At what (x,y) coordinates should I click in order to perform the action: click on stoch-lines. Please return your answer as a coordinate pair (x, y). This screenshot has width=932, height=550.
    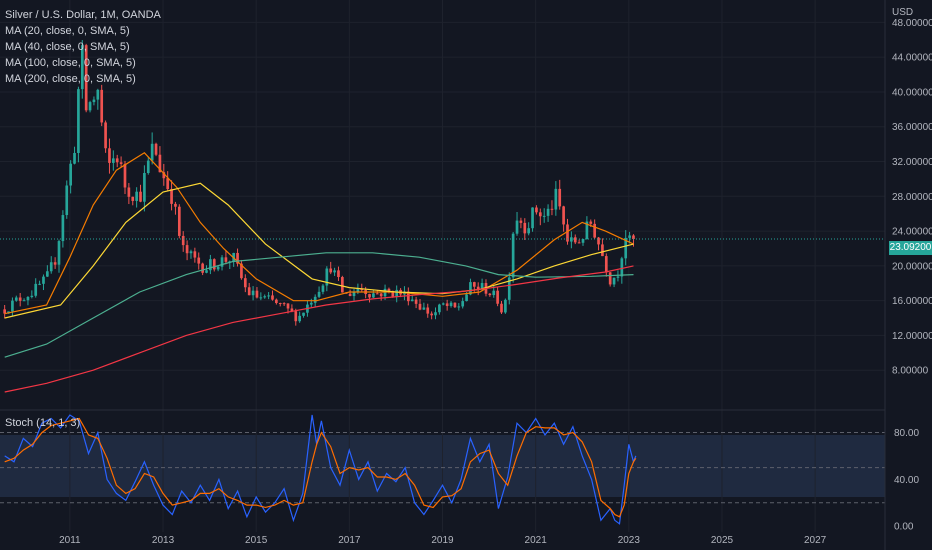
    Looking at the image, I should click on (320, 469).